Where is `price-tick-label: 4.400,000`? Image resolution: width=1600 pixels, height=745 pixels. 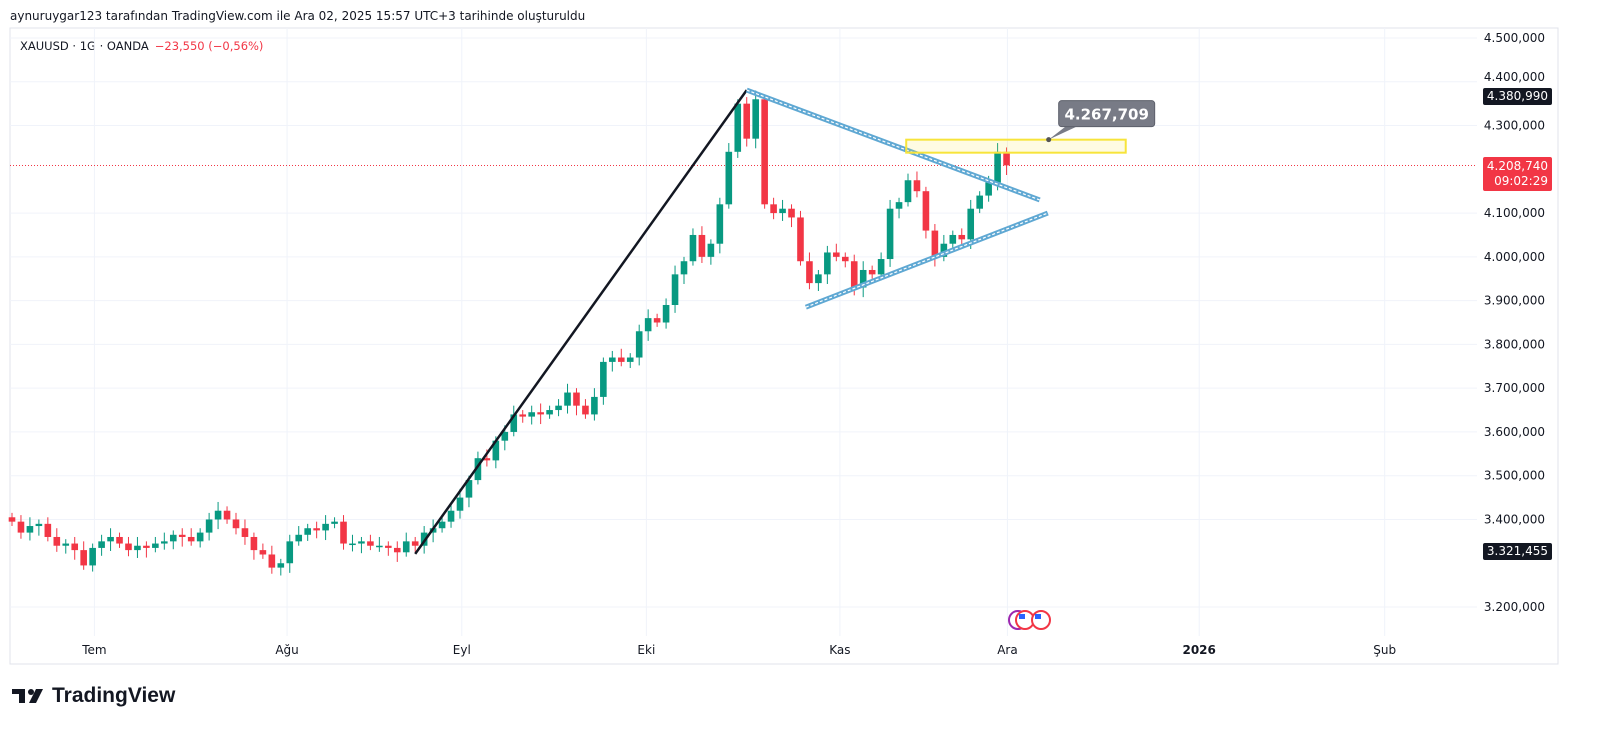 price-tick-label: 4.400,000 is located at coordinates (1514, 77).